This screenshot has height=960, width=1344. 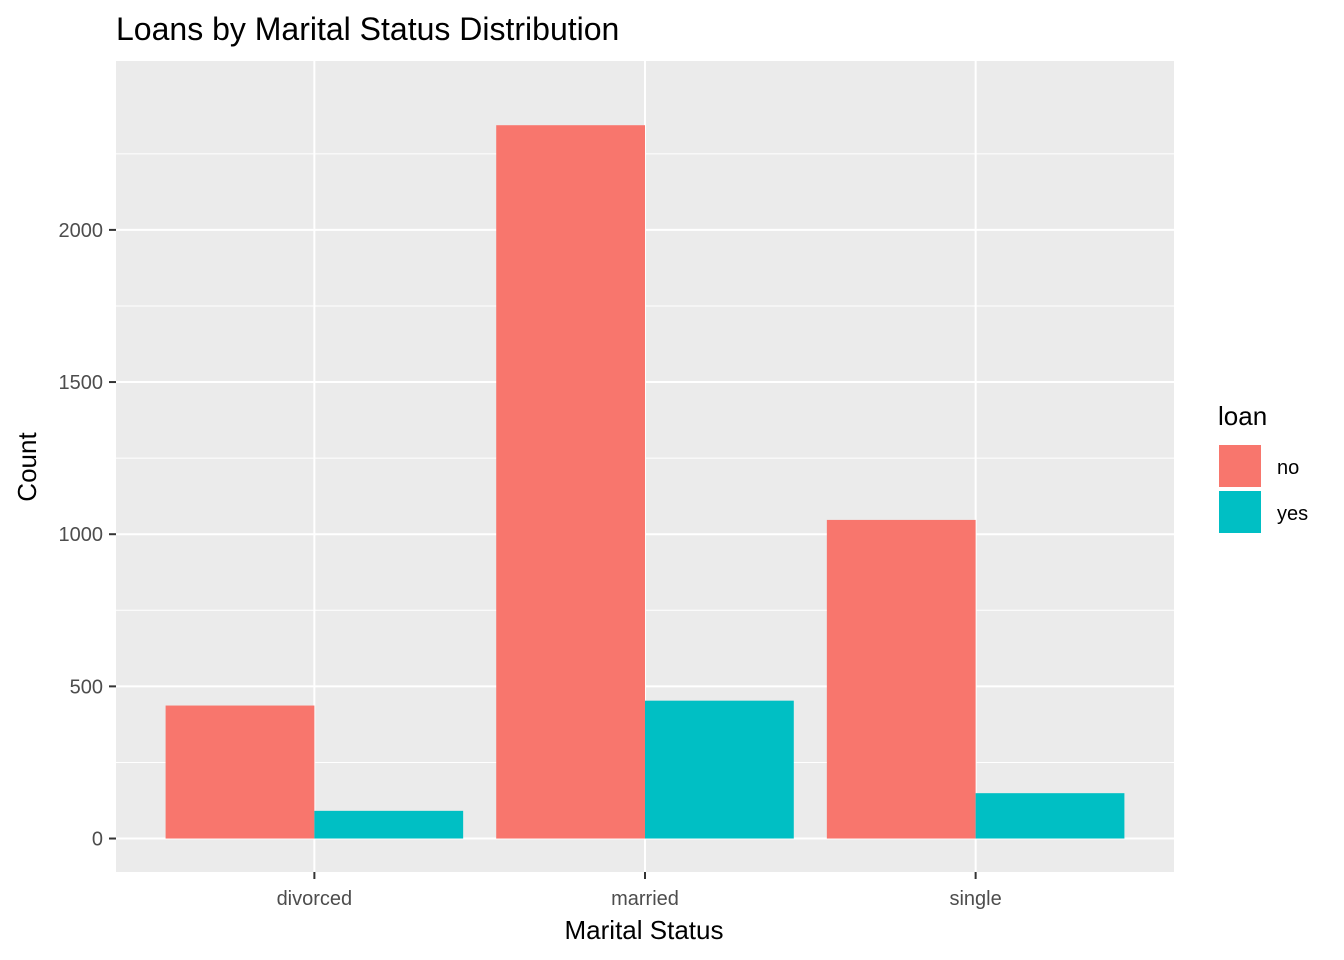 What do you see at coordinates (315, 899) in the screenshot?
I see `x-tick-label: divorced` at bounding box center [315, 899].